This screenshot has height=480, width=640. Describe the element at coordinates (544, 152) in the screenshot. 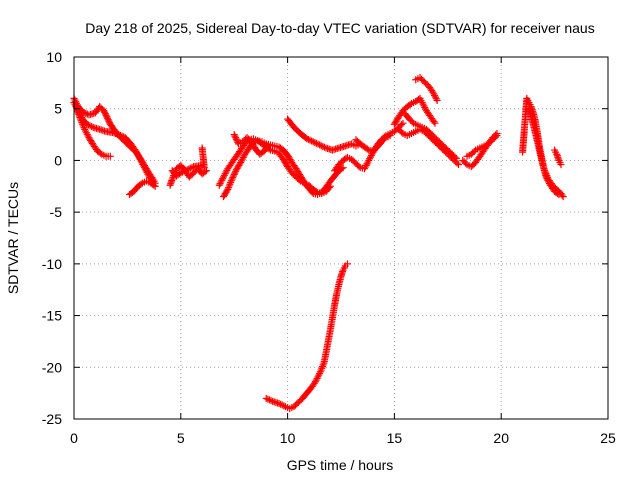

I see `series-arc20` at that location.